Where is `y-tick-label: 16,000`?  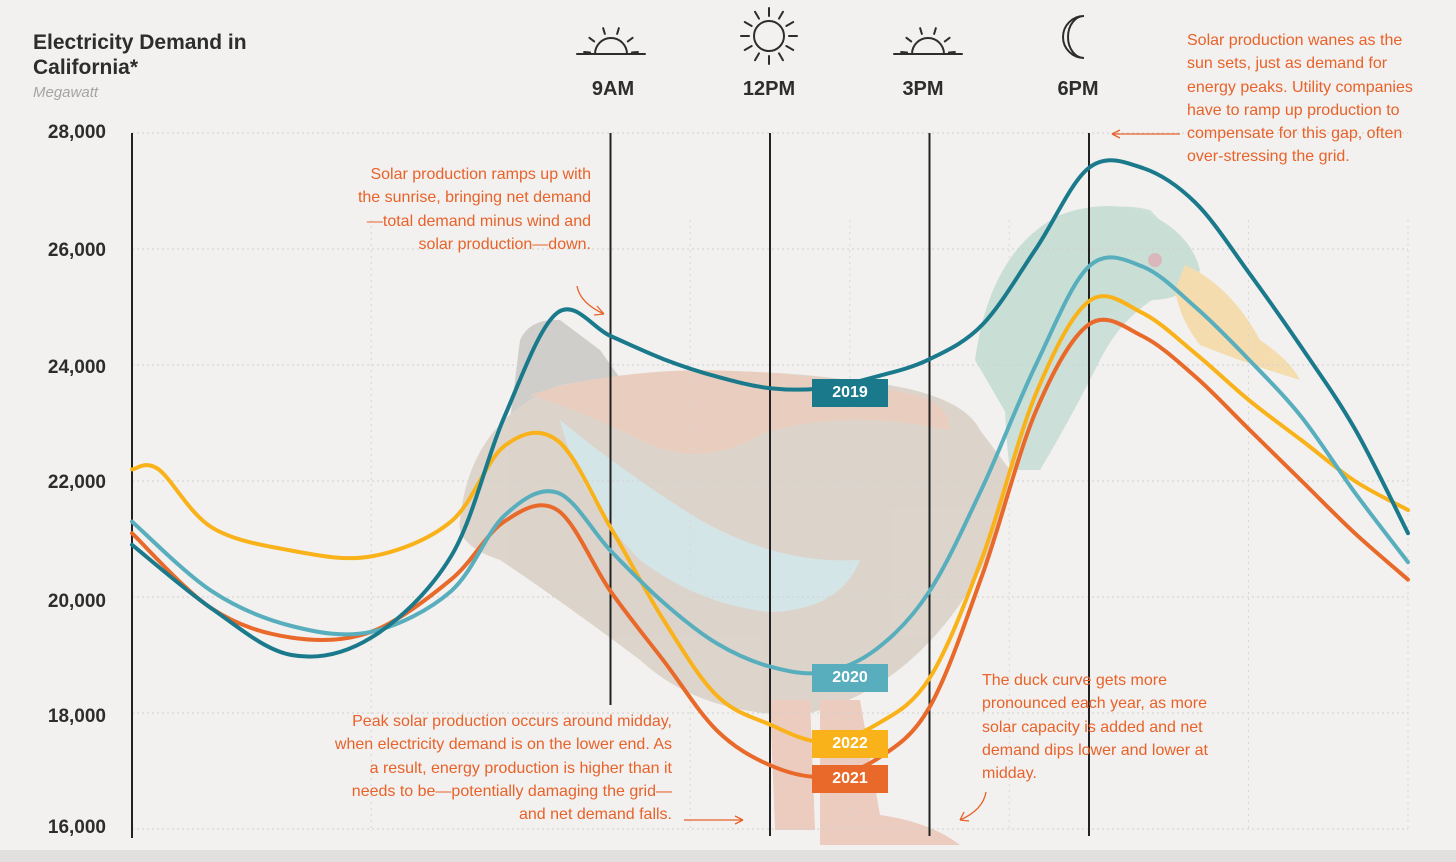
y-tick-label: 16,000 is located at coordinates (76, 827).